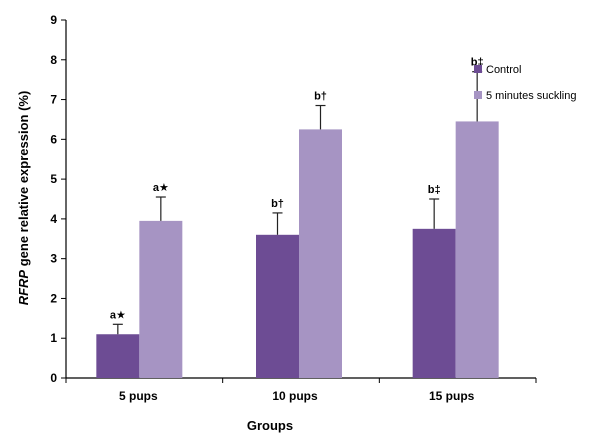 This screenshot has height=434, width=594. I want to click on y-tick-label: 4, so click(53, 219).